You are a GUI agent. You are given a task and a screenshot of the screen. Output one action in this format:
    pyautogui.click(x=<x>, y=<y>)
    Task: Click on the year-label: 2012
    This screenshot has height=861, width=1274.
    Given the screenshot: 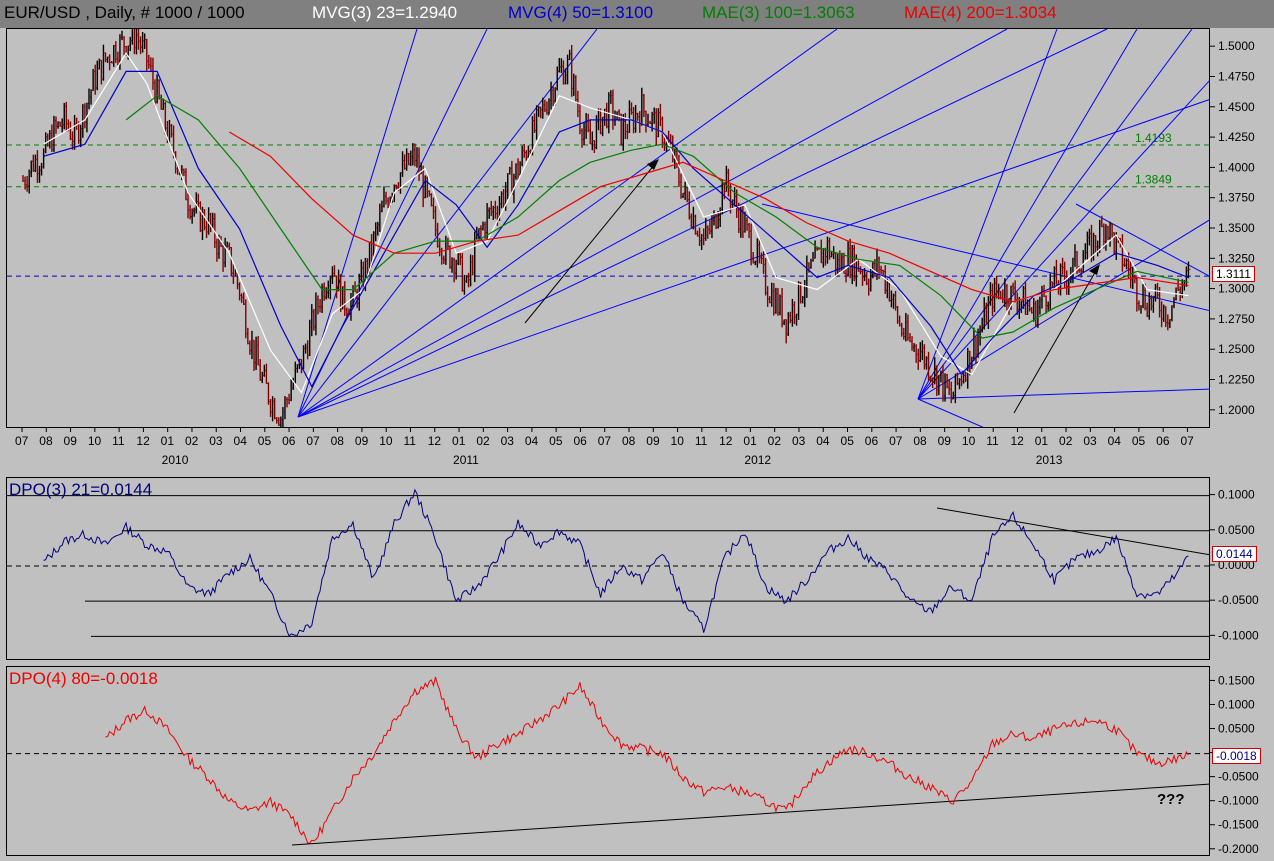 What is the action you would take?
    pyautogui.click(x=757, y=460)
    